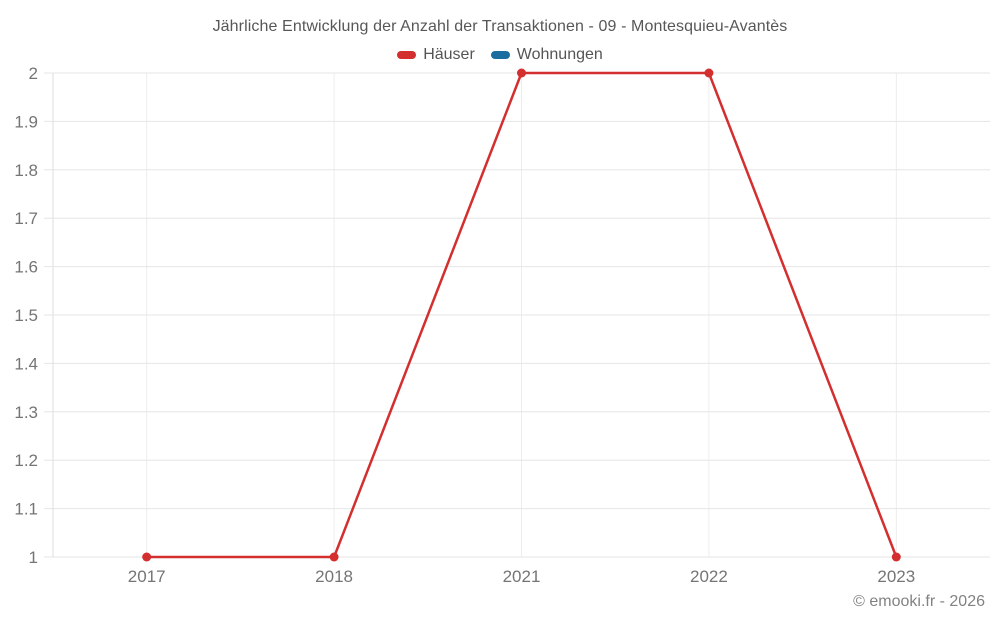 This screenshot has height=625, width=1000. What do you see at coordinates (709, 73) in the screenshot?
I see `data-point-2022` at bounding box center [709, 73].